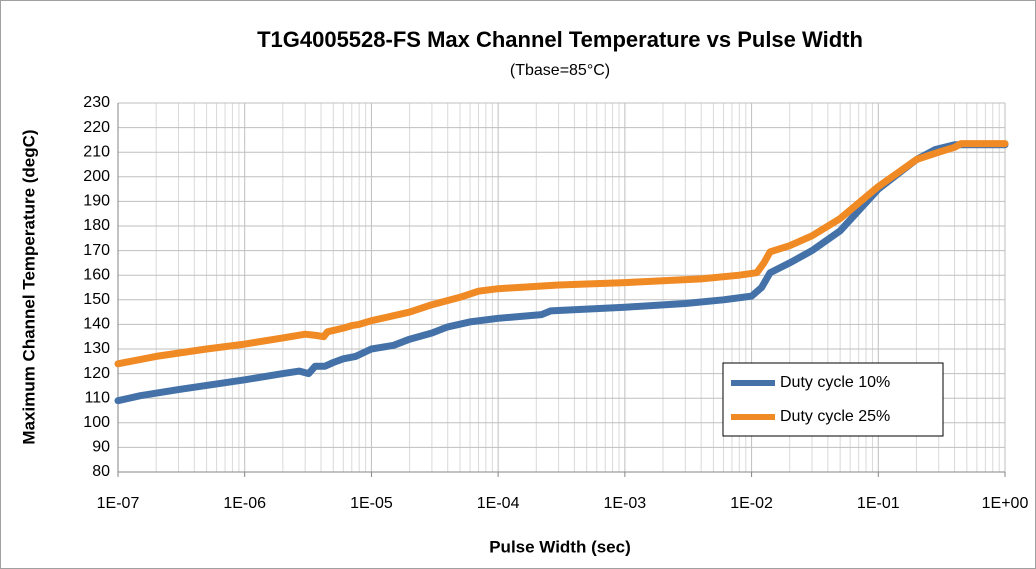 This screenshot has width=1036, height=569. What do you see at coordinates (833, 399) in the screenshot?
I see `legend-box` at bounding box center [833, 399].